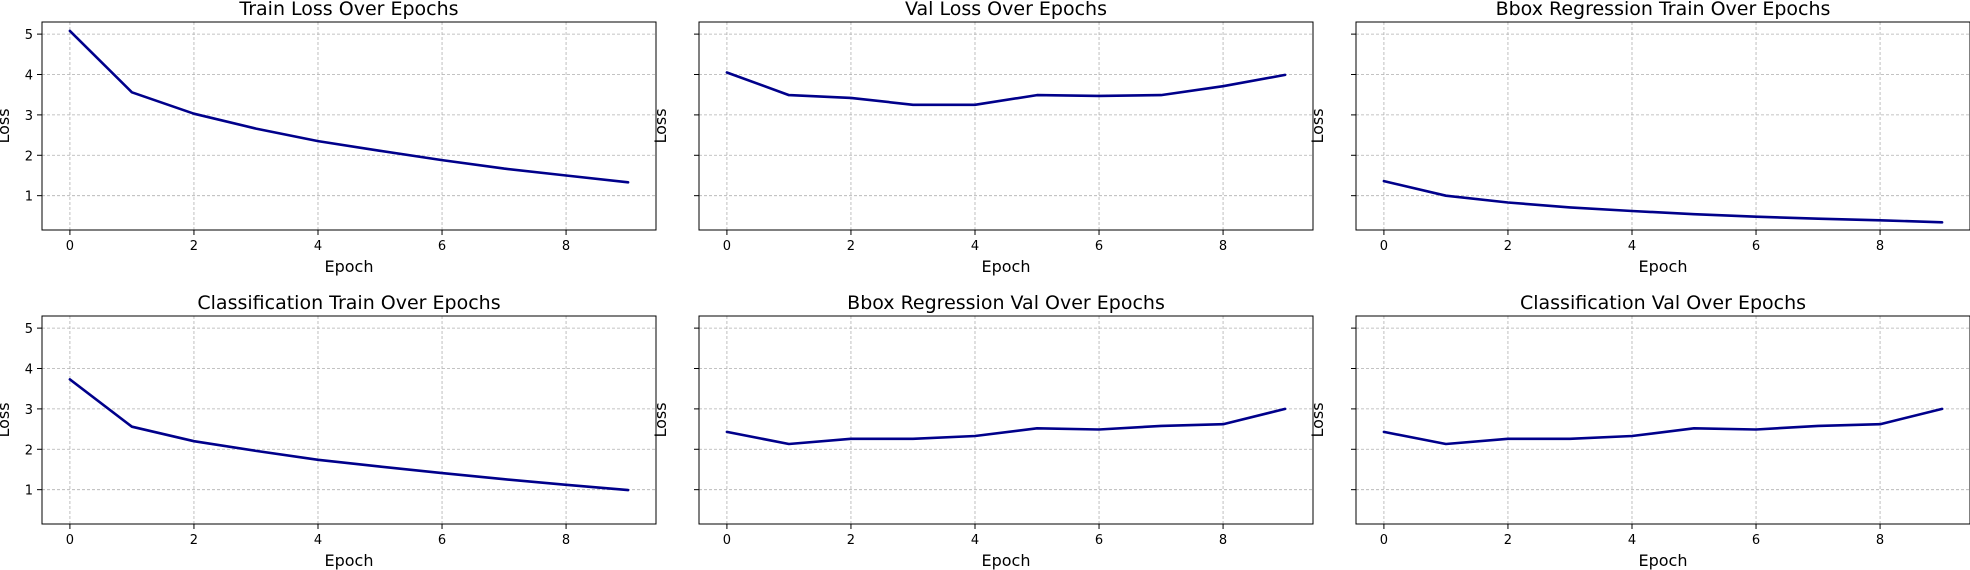 The height and width of the screenshot is (570, 1970). Describe the element at coordinates (348, 303) in the screenshot. I see `chart-title: Classification Train Over Epochs` at that location.